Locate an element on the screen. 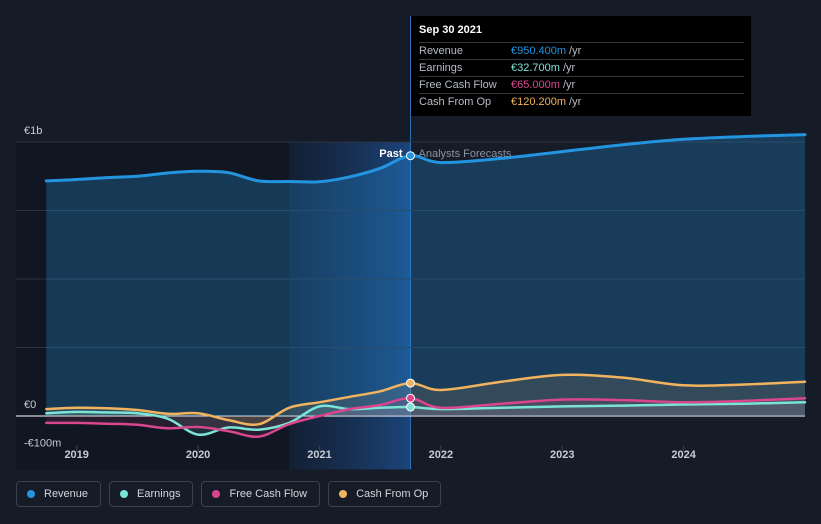 This screenshot has width=821, height=524. x-tick-label: 2024 is located at coordinates (683, 455).